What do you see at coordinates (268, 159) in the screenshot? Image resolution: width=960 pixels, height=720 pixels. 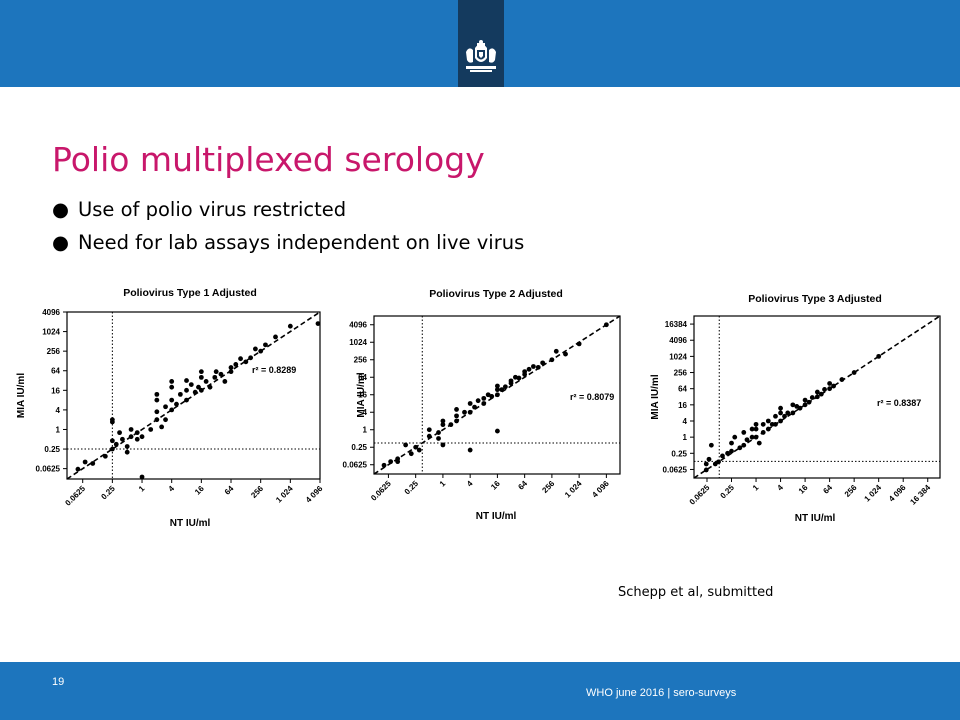 I see `slide-title: Polio multiplexed serology` at bounding box center [268, 159].